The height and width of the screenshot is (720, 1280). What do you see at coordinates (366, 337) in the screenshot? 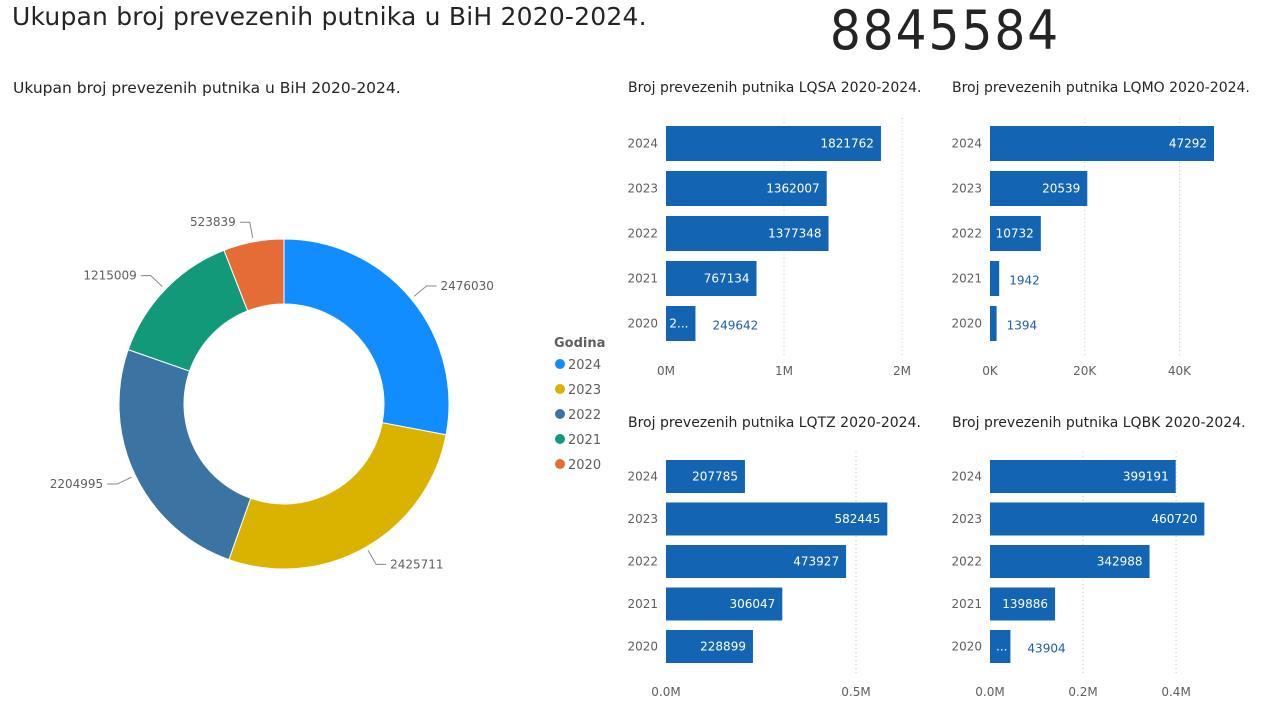
I see `donut-slice-2024` at bounding box center [366, 337].